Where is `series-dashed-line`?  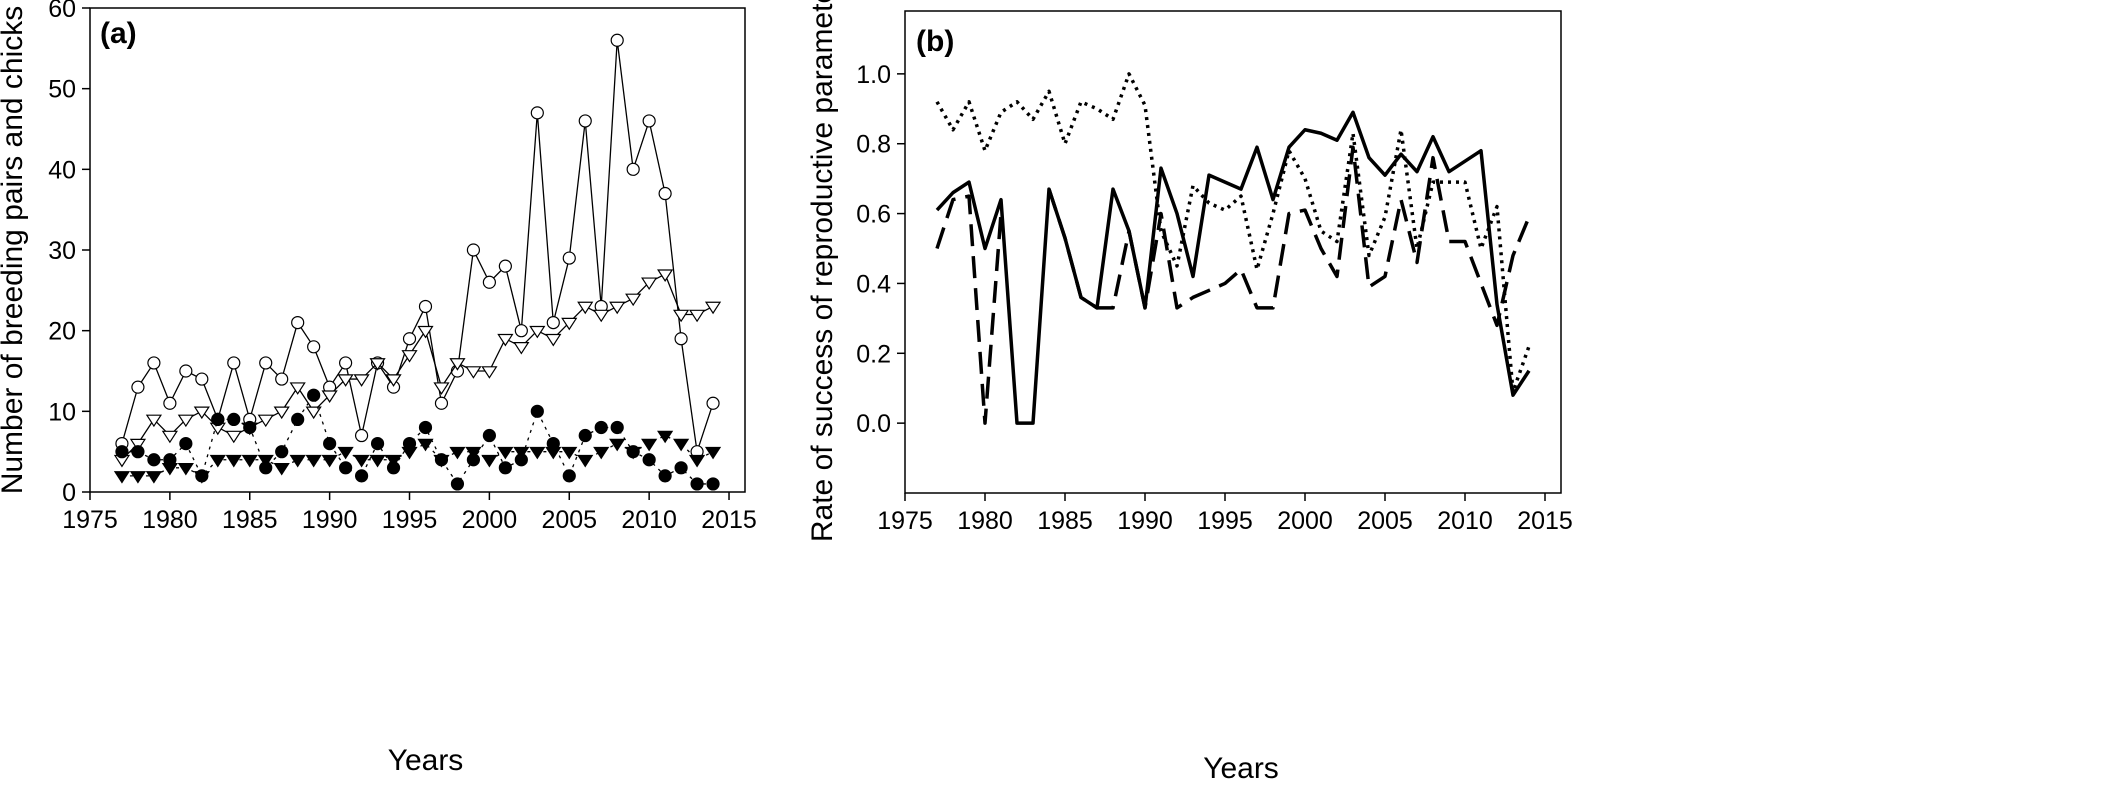
series-dashed-line is located at coordinates (1233, 285).